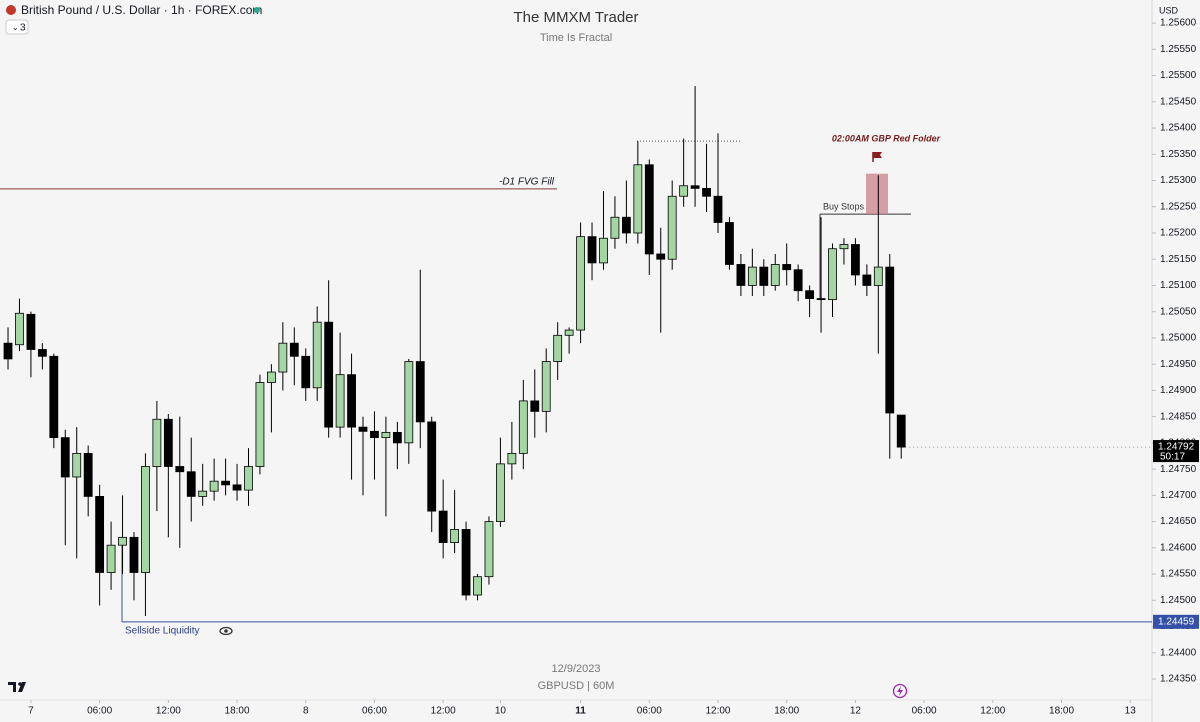 The image size is (1200, 722). Describe the element at coordinates (1178, 521) in the screenshot. I see `y-tick-label: 1.24650` at that location.